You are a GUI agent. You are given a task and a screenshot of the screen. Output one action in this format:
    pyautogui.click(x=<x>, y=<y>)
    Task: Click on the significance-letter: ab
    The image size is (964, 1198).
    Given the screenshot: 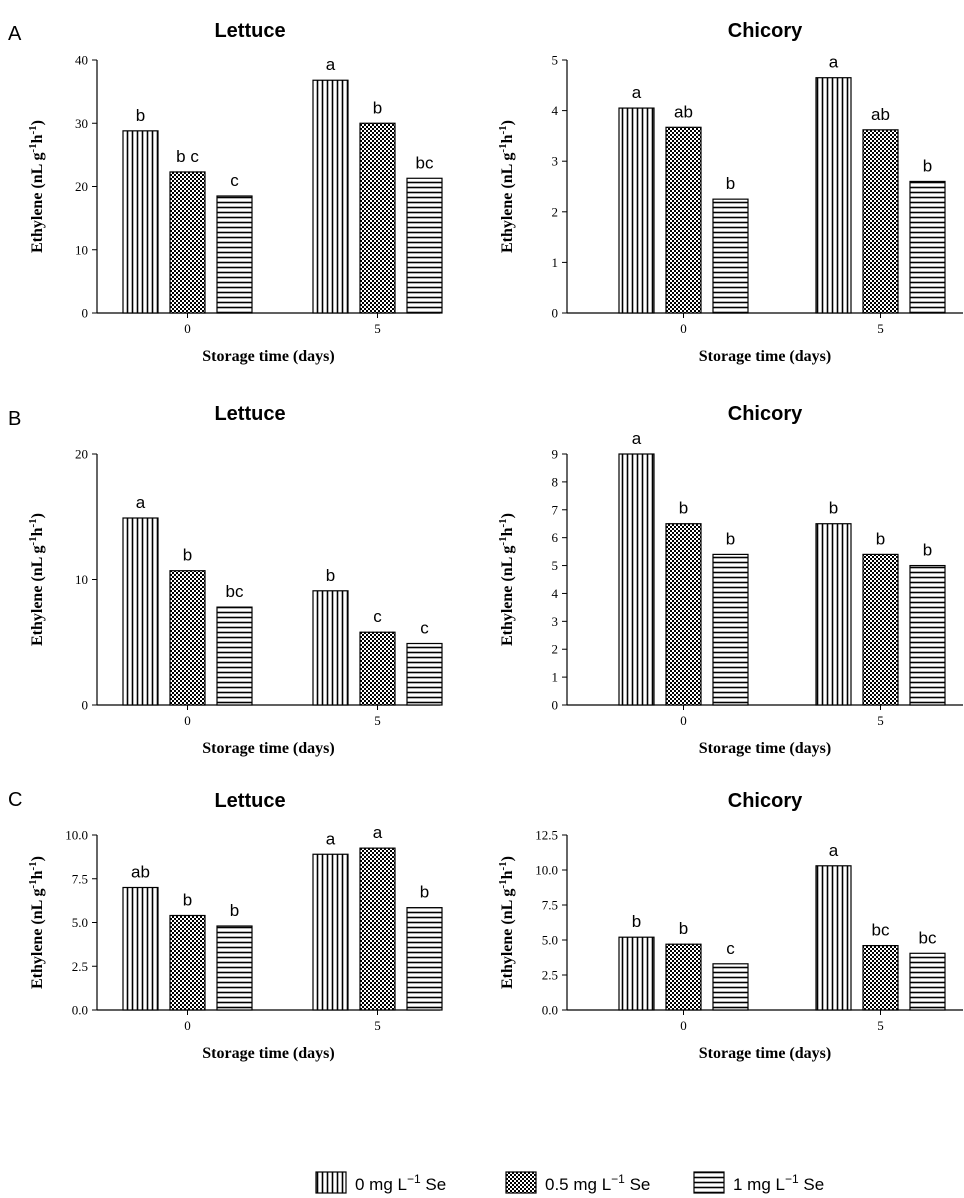 What is the action you would take?
    pyautogui.click(x=683, y=111)
    